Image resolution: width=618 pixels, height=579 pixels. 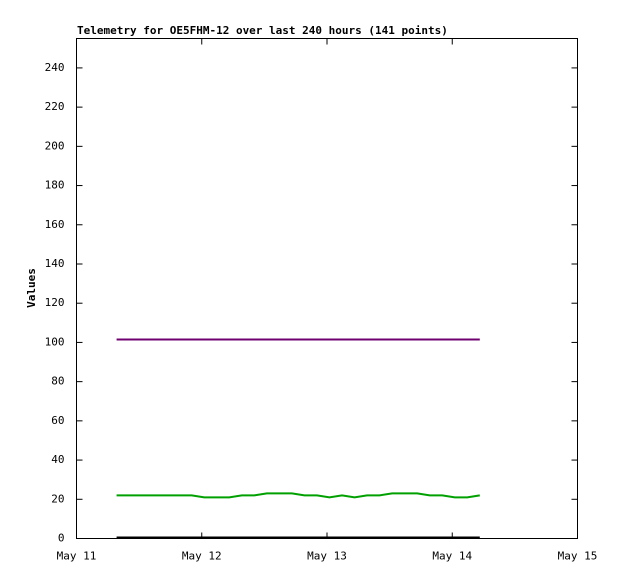 I want to click on y-tick-label: 40, so click(x=57, y=459).